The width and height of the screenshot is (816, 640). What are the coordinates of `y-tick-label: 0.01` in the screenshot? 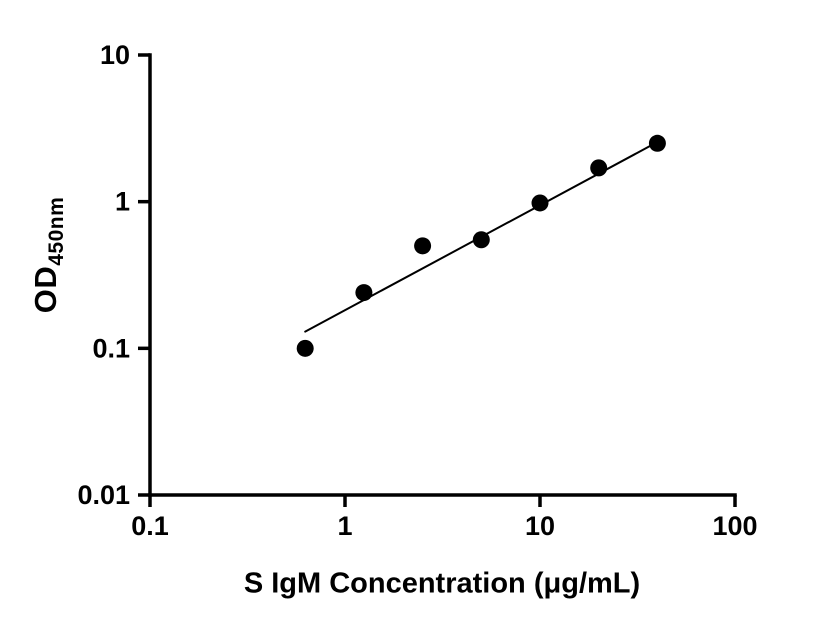 It's located at (103, 495).